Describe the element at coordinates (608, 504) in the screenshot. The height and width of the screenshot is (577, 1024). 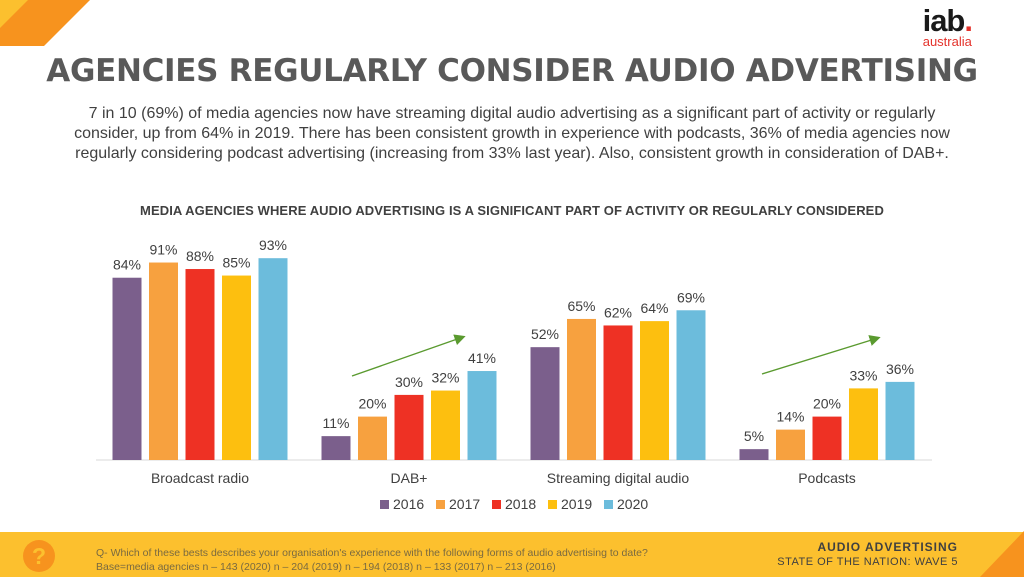
I see `legend-swatch-2020` at that location.